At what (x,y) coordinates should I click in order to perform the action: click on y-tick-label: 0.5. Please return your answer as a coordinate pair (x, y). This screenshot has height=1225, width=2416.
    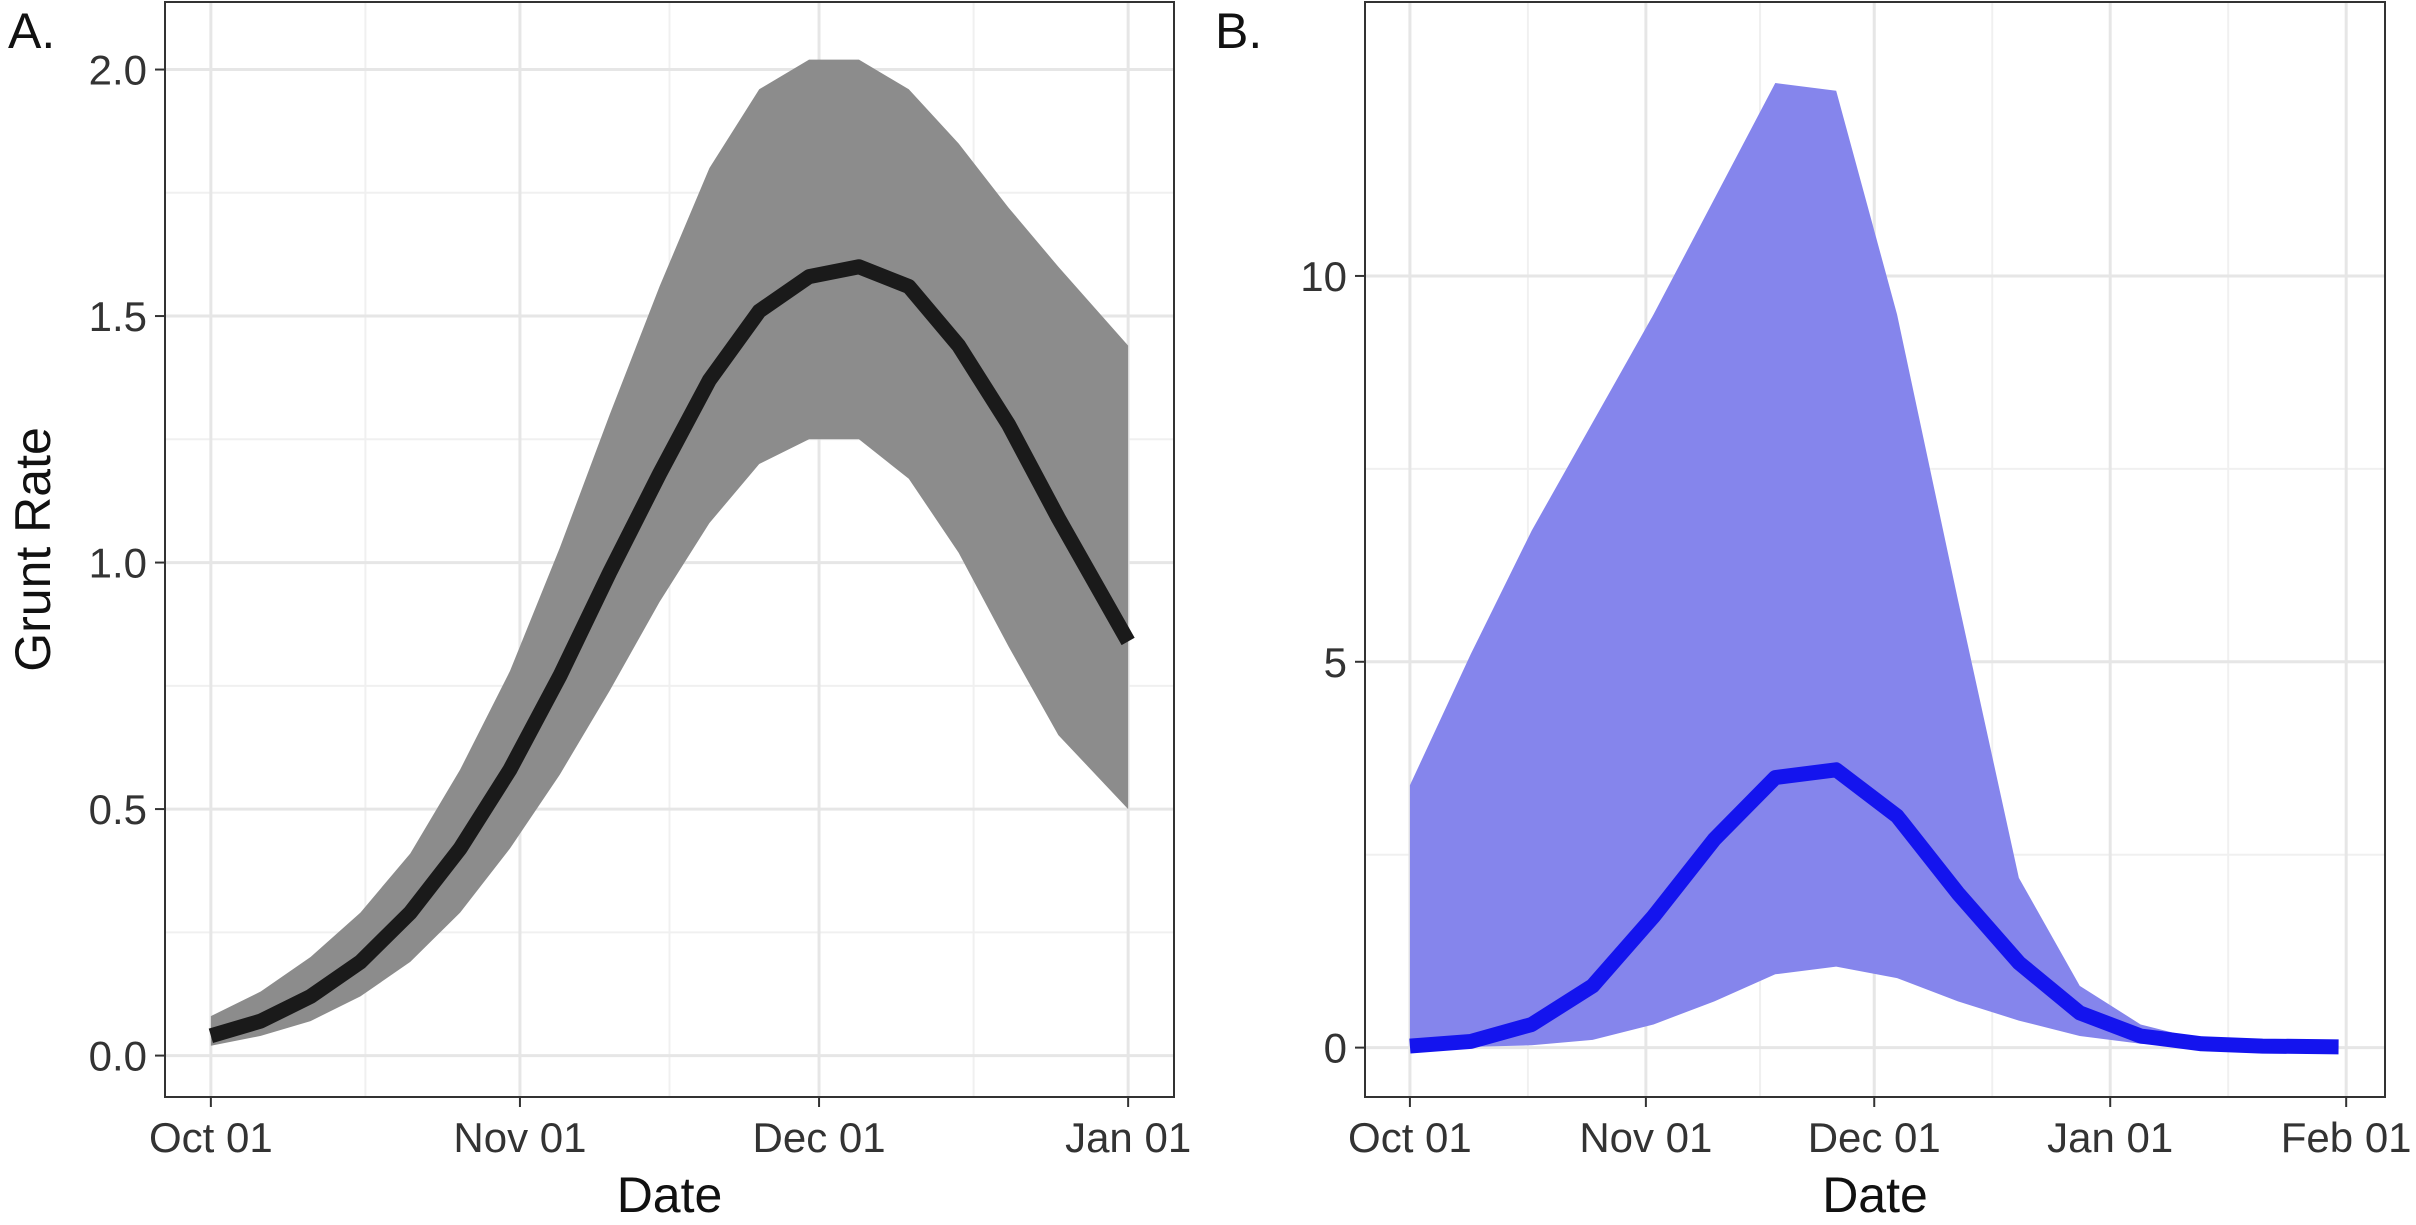
    Looking at the image, I should click on (118, 809).